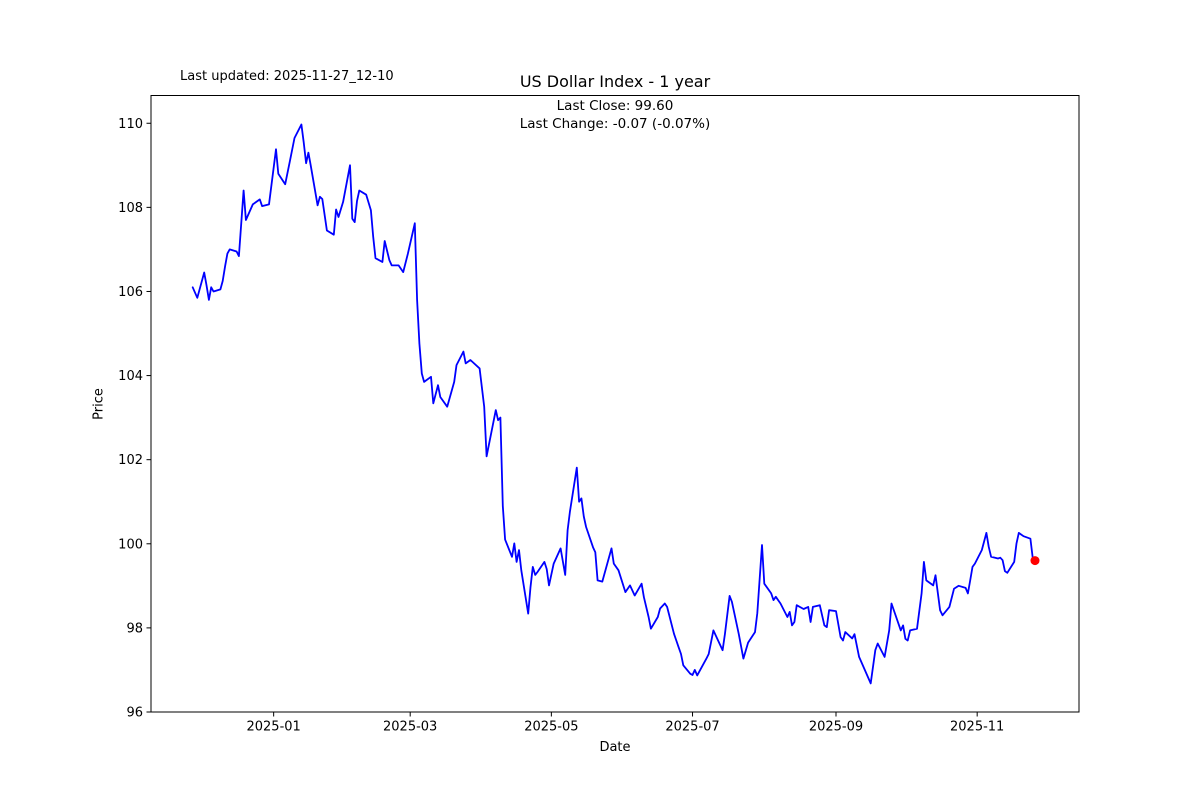 The image size is (1200, 800). I want to click on x-axis-label: Date, so click(615, 747).